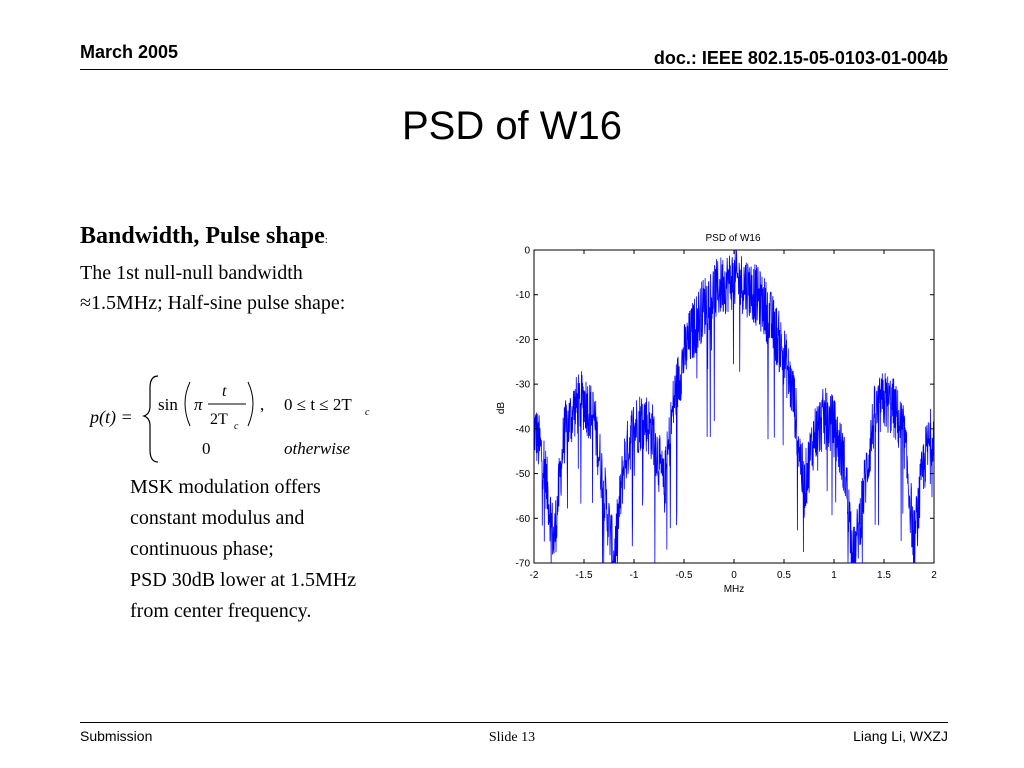  What do you see at coordinates (213, 303) in the screenshot?
I see `intro-line: ≈1.5MHz; Half-sine pulse shape:` at bounding box center [213, 303].